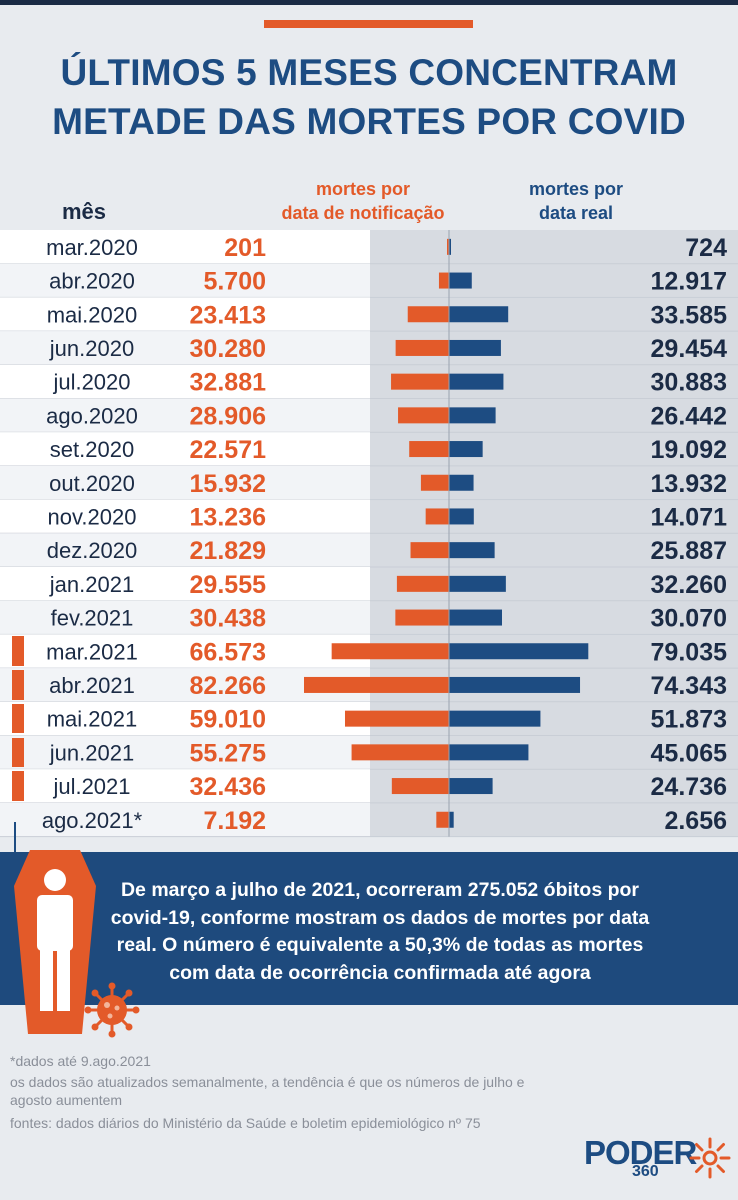  What do you see at coordinates (234, 821) in the screenshot?
I see `notification-value-label: 7.192` at bounding box center [234, 821].